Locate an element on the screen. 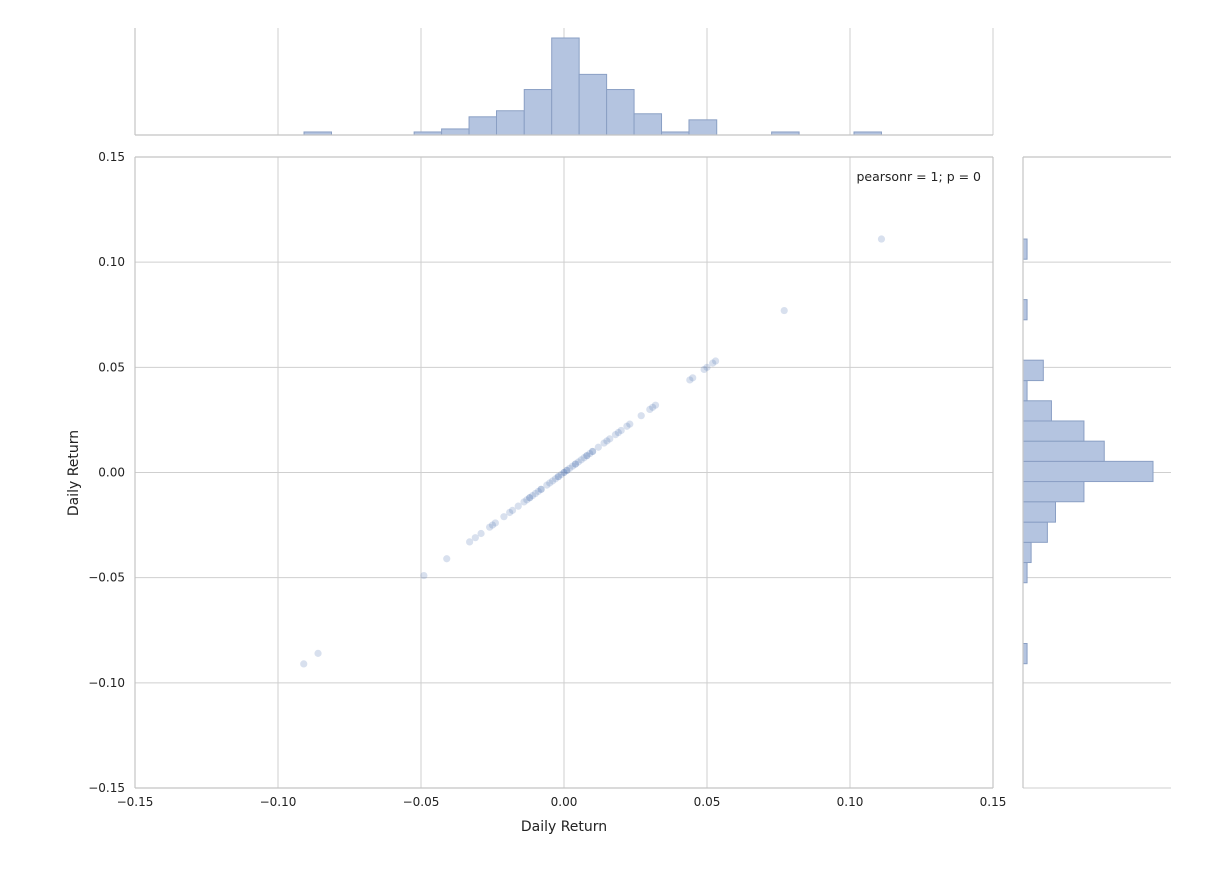  x-tick-label: 0.00 is located at coordinates (564, 802).